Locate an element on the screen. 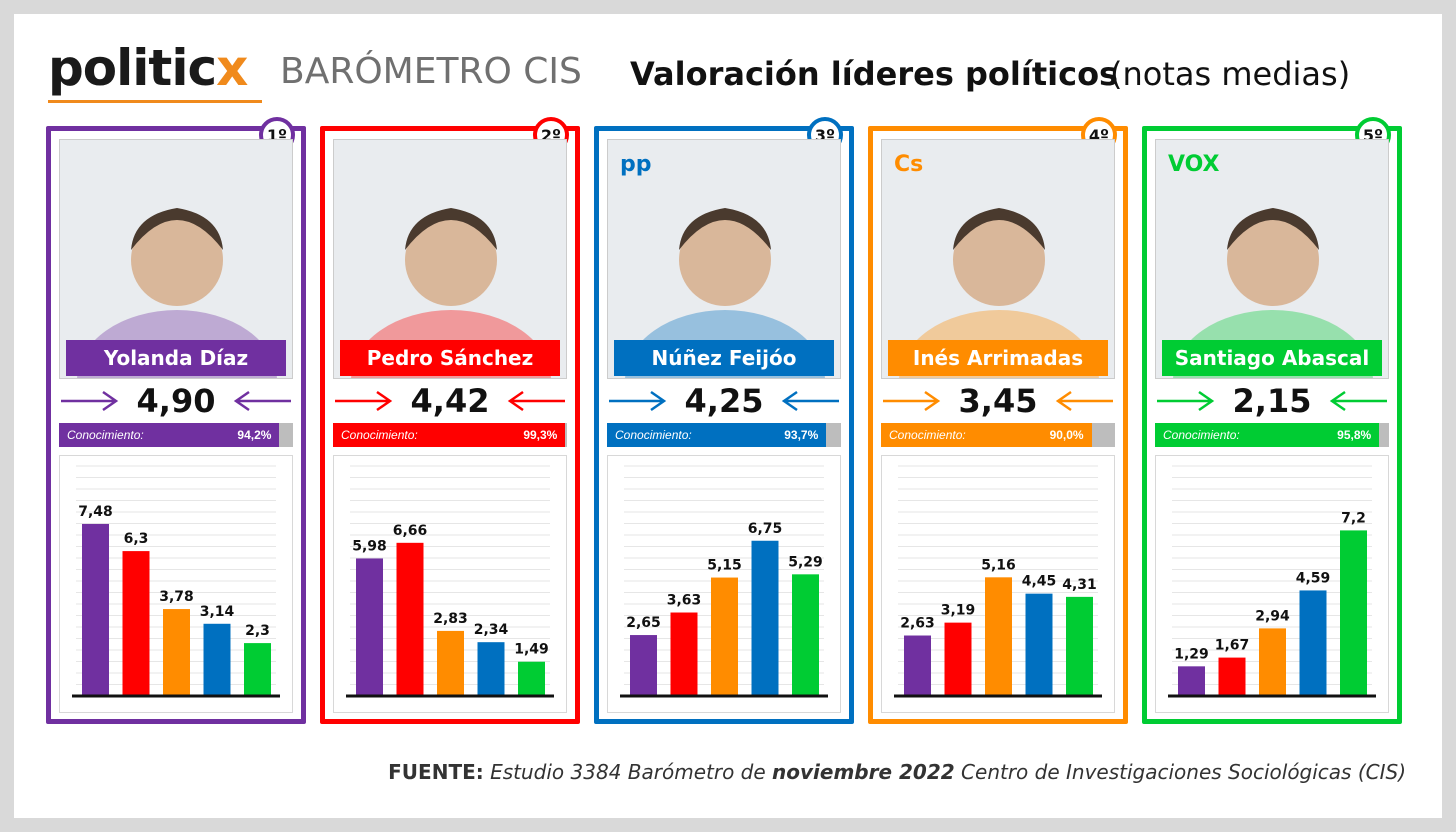  leader-photo: pp Núñez Feijóo is located at coordinates (724, 259).